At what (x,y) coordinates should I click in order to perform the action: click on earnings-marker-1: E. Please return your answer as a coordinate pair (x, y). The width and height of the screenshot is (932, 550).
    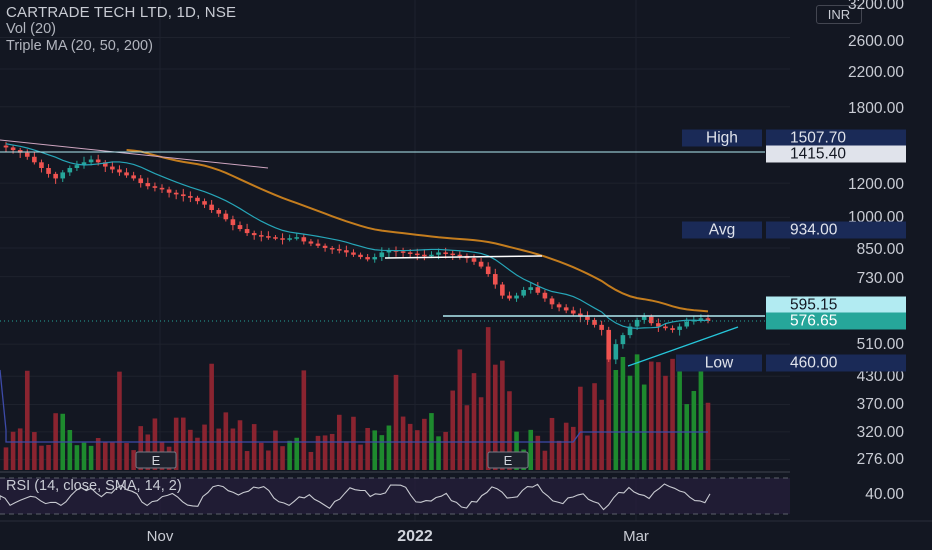
    Looking at the image, I should click on (156, 460).